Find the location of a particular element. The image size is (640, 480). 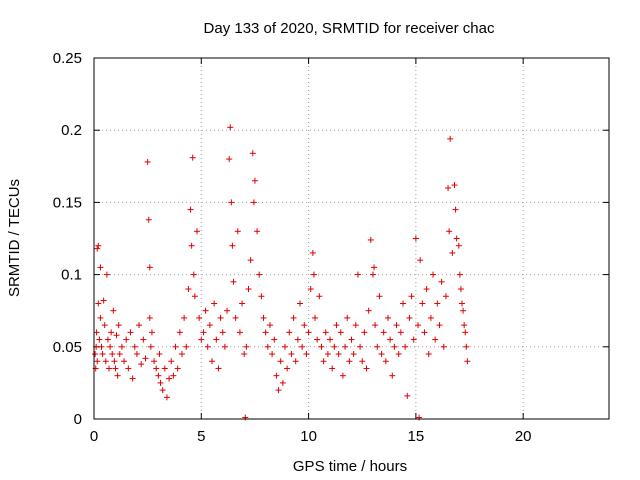

x-tick-label: 0 is located at coordinates (94, 436).